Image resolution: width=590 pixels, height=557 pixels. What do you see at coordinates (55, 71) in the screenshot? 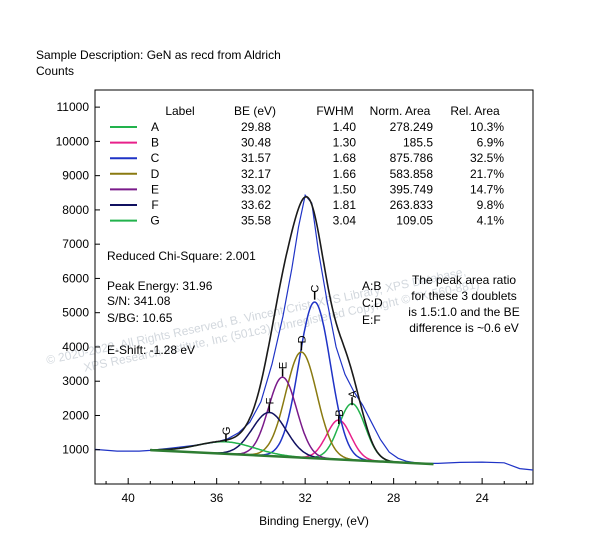
I see `counts-axis-label: Counts` at bounding box center [55, 71].